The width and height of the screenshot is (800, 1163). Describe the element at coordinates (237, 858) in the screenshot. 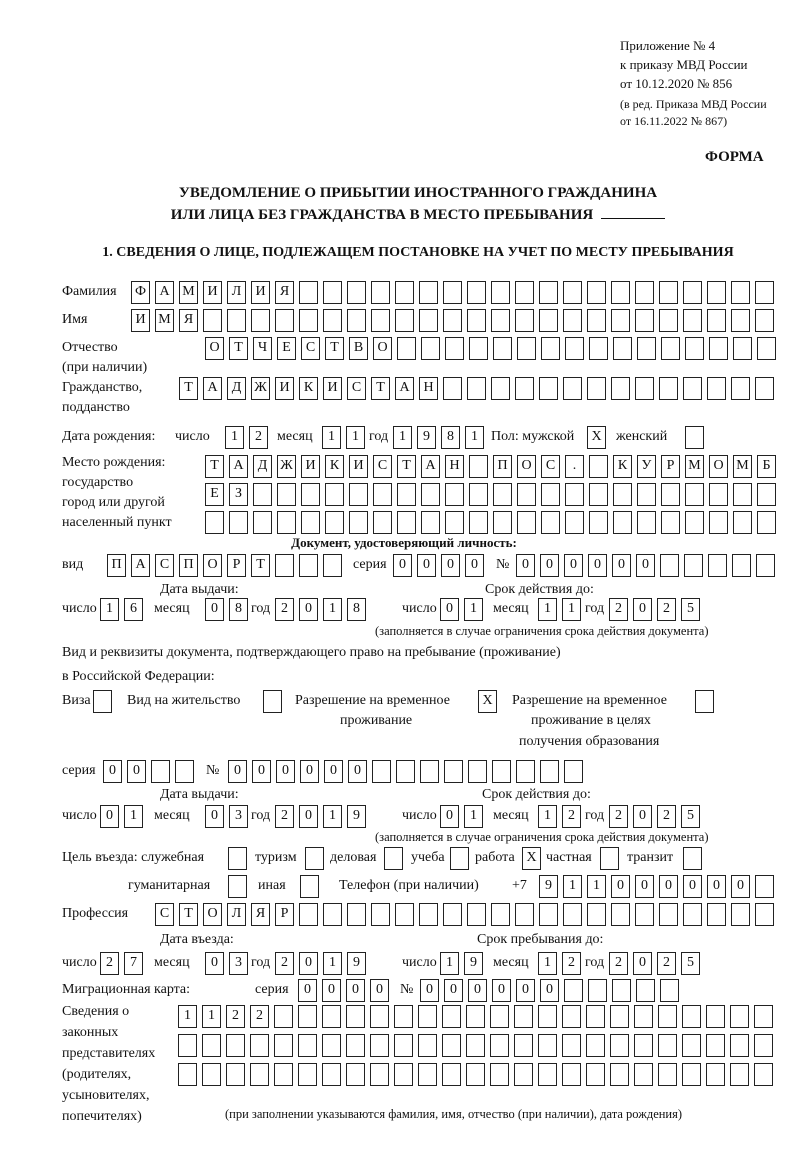

I see `checkbox-cell` at that location.